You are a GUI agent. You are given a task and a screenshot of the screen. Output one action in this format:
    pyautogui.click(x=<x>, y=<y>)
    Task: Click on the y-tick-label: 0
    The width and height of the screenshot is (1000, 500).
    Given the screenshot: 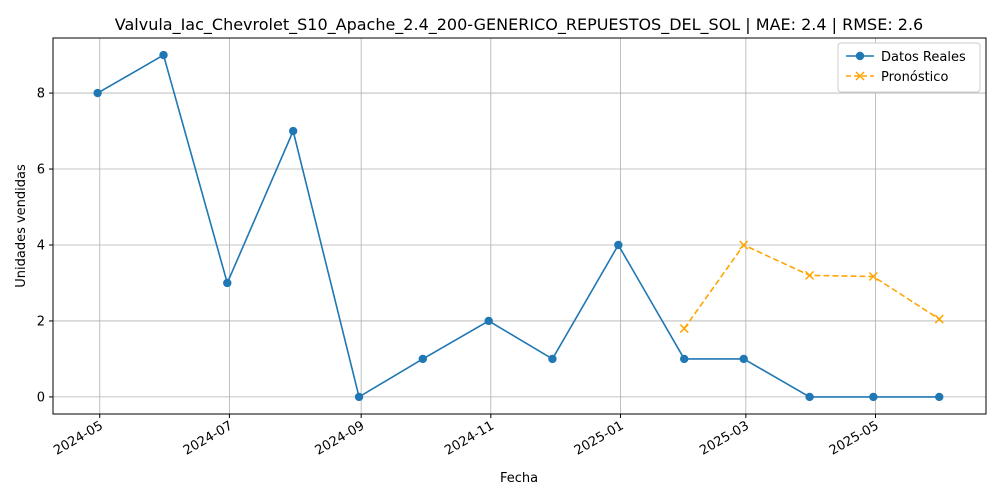 What is the action you would take?
    pyautogui.click(x=41, y=397)
    